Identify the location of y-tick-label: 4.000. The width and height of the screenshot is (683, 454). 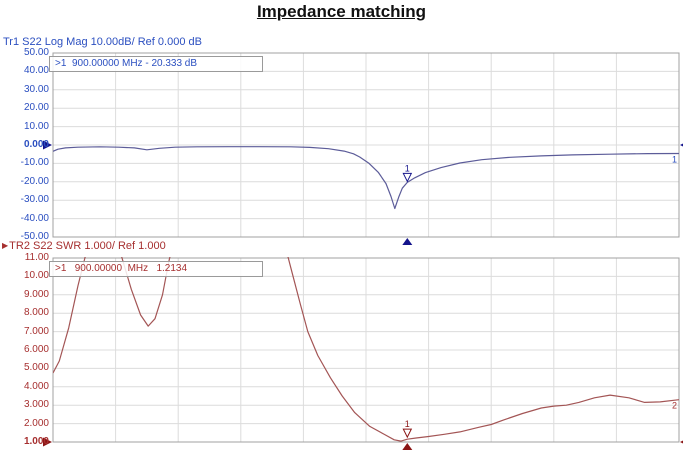
(36, 386).